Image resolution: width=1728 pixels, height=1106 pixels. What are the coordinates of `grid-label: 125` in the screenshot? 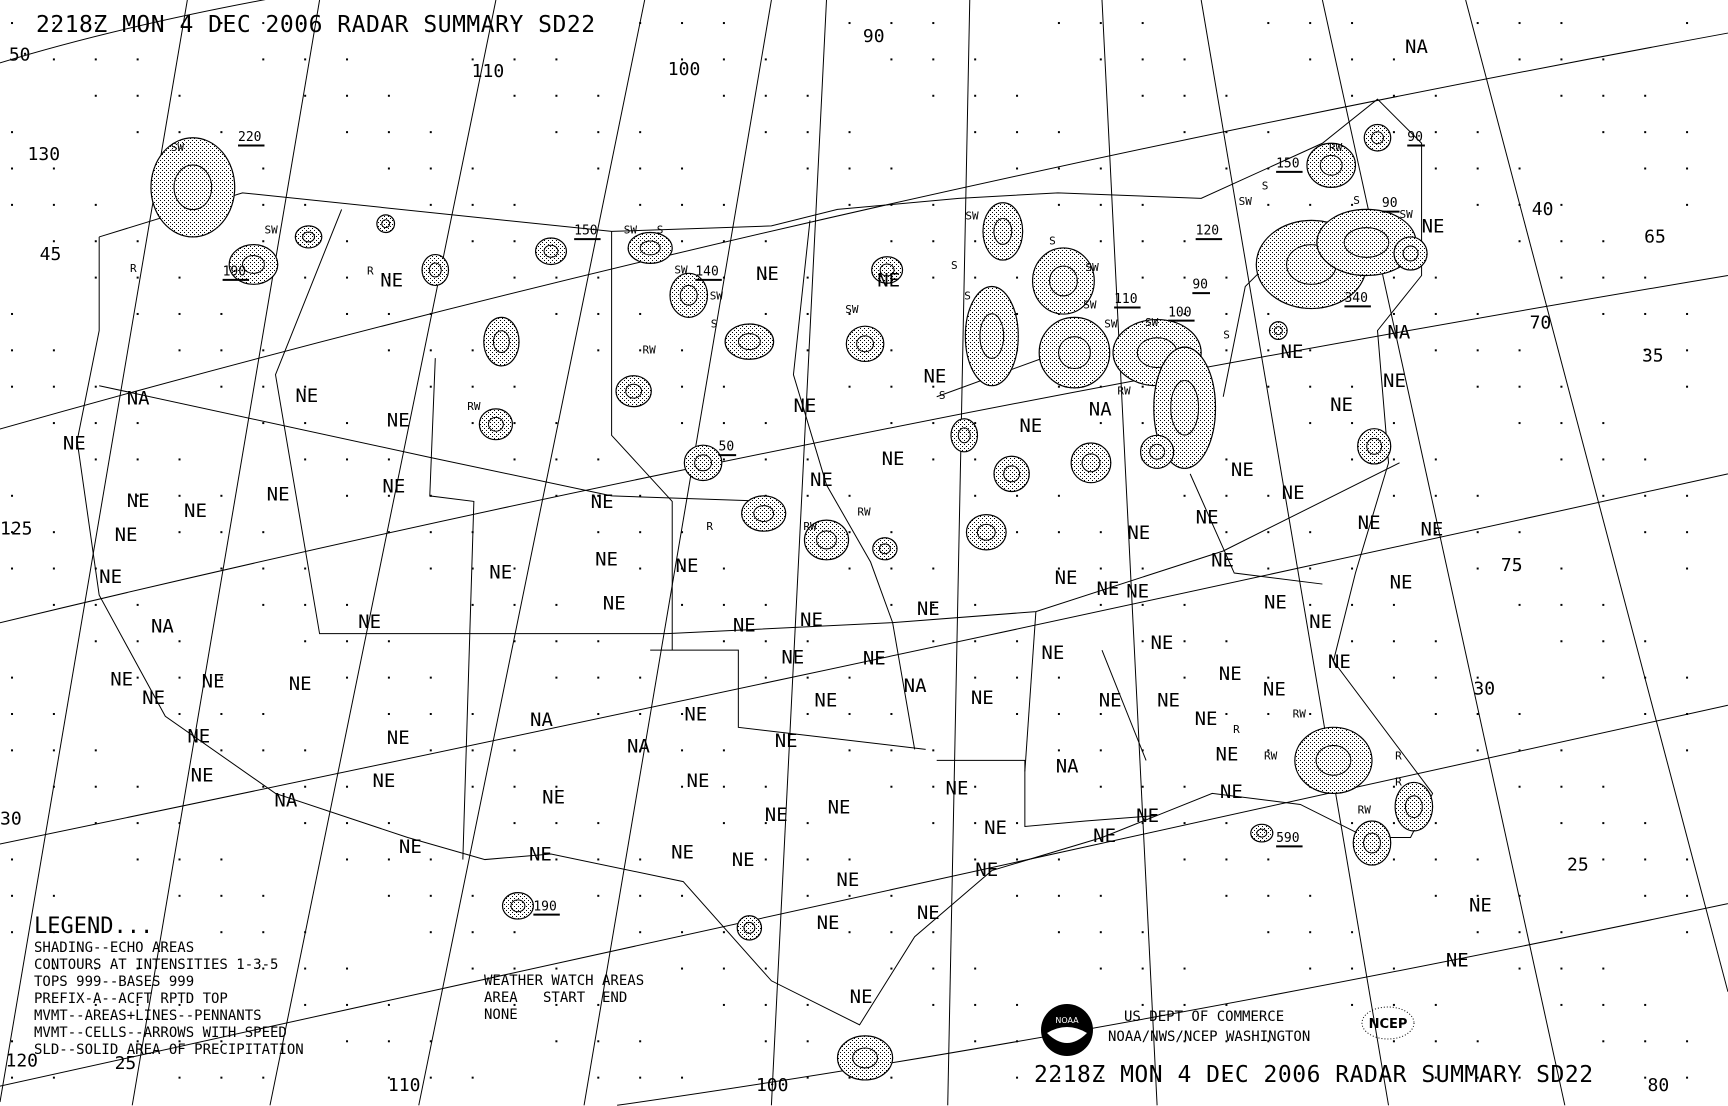 It's located at (16, 528).